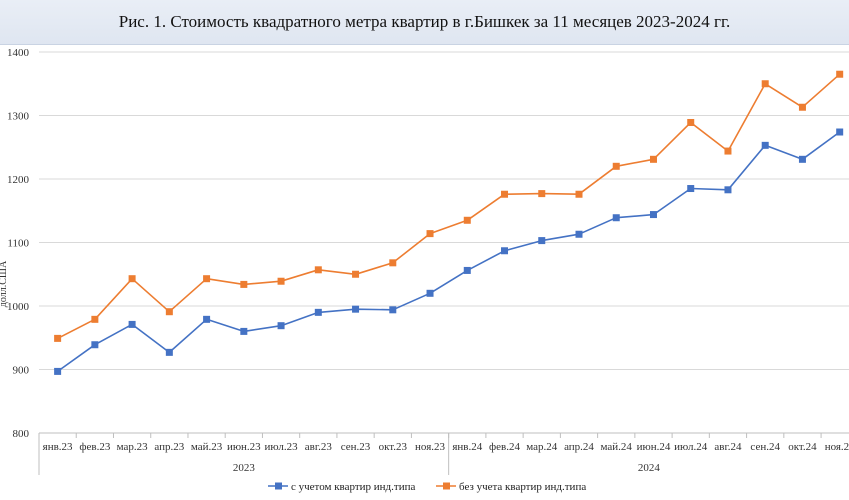 Image resolution: width=849 pixels, height=500 pixels. I want to click on y-axis-label: долл.США, so click(4, 283).